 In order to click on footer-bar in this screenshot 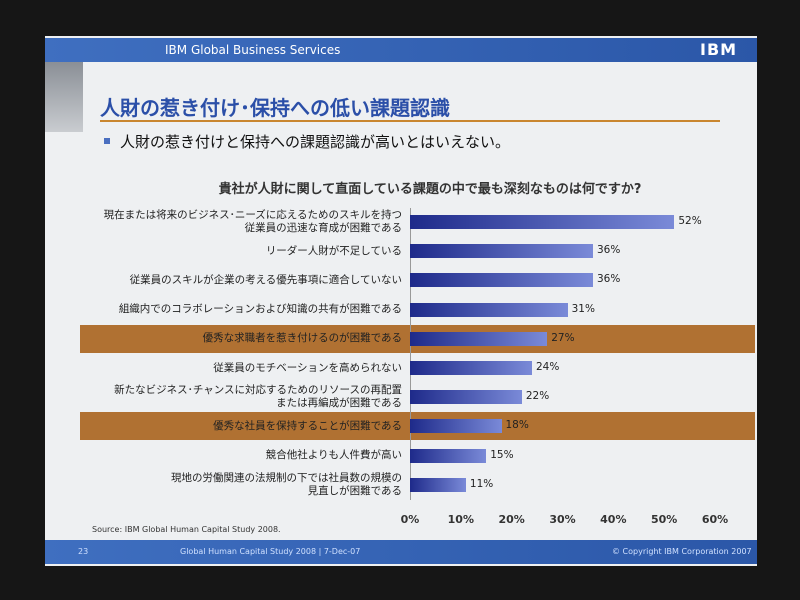, I will do `click(401, 552)`.